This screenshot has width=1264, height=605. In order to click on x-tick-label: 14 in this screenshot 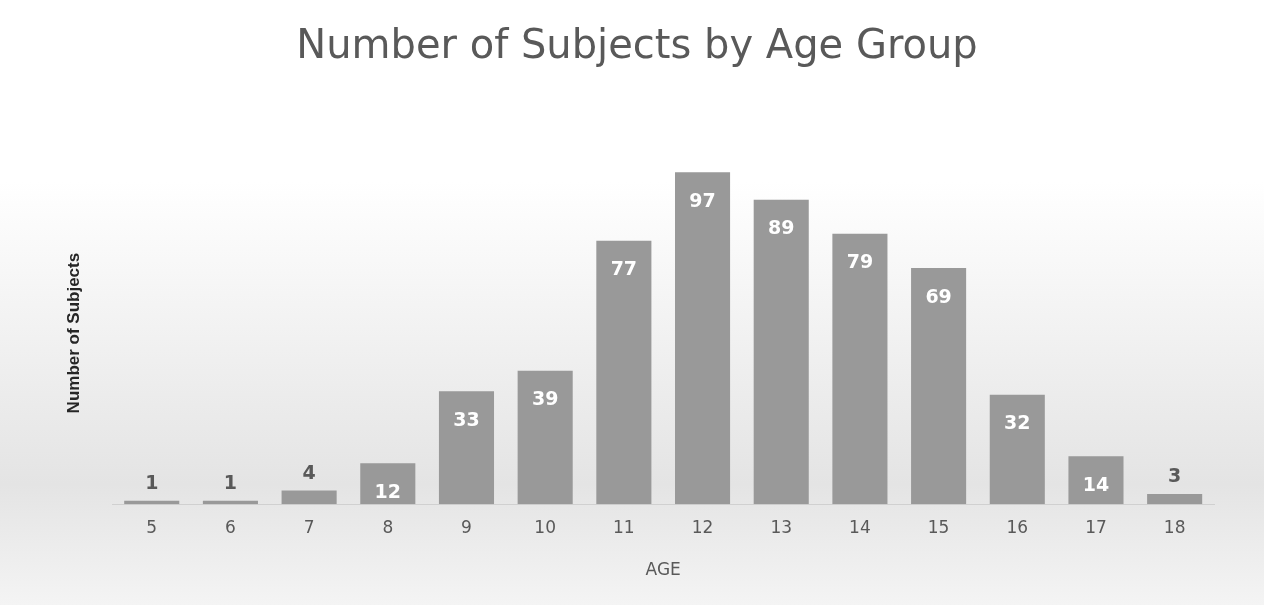, I will do `click(860, 526)`.